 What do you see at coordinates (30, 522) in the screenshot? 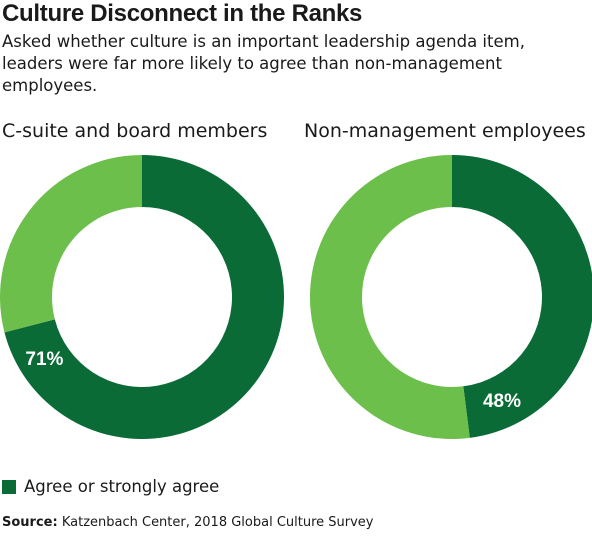
I see `source-label: Source:` at bounding box center [30, 522].